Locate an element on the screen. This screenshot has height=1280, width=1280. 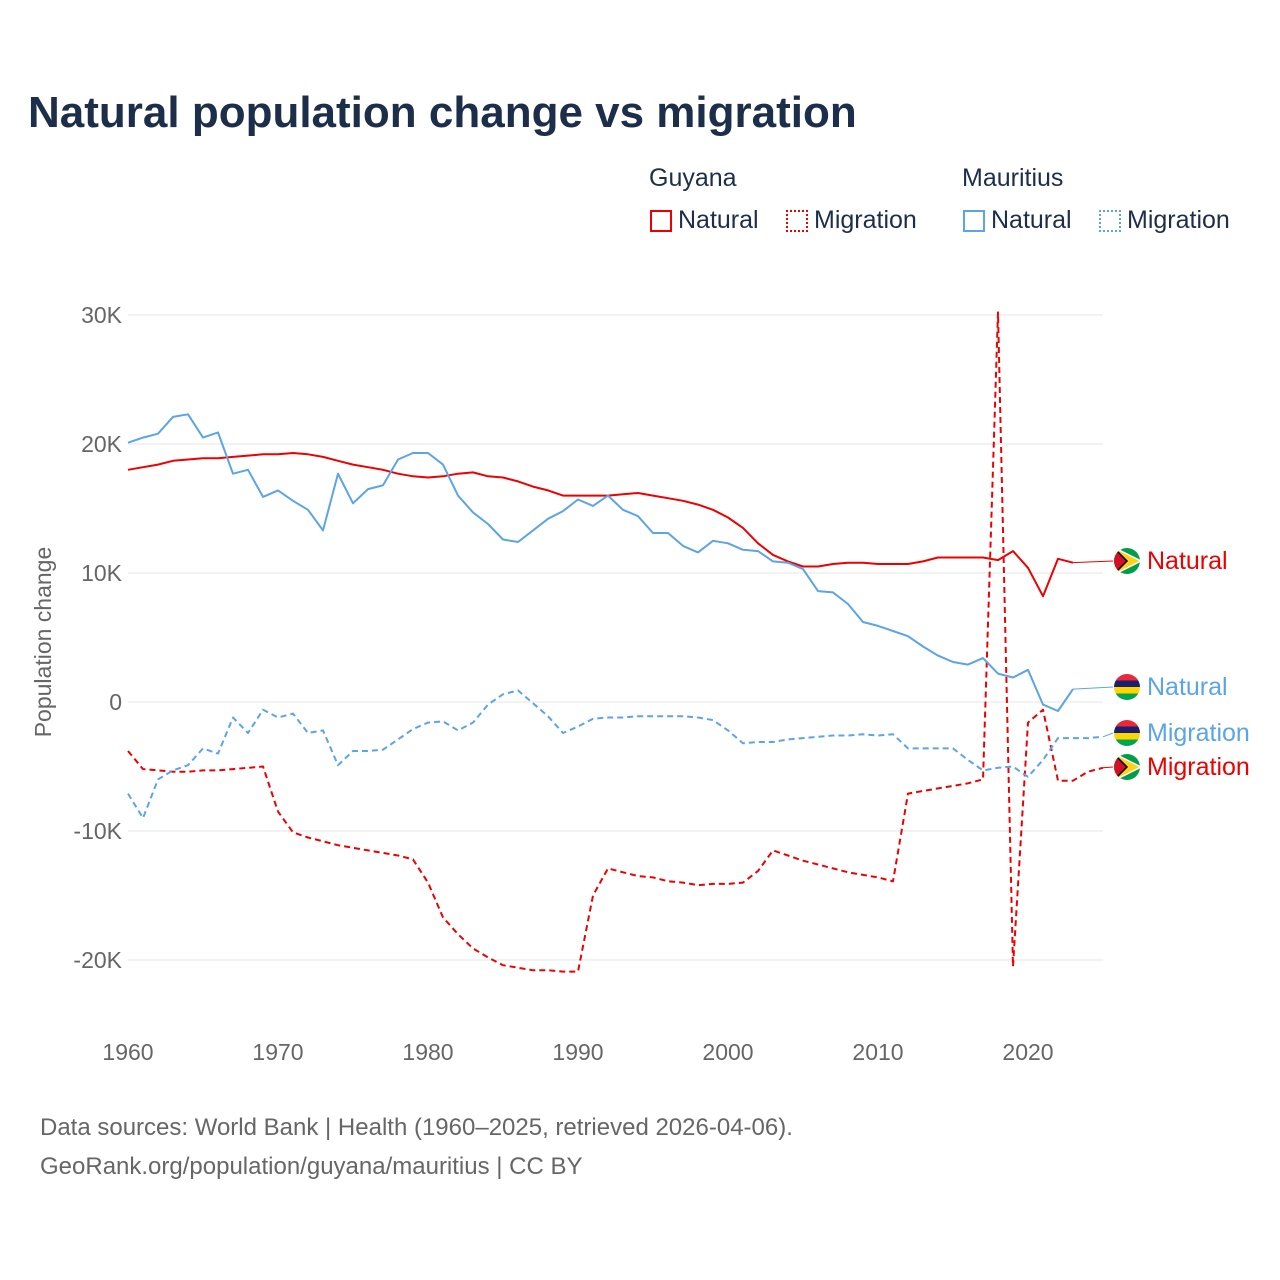
x-tick-label: 1970 is located at coordinates (277, 1052).